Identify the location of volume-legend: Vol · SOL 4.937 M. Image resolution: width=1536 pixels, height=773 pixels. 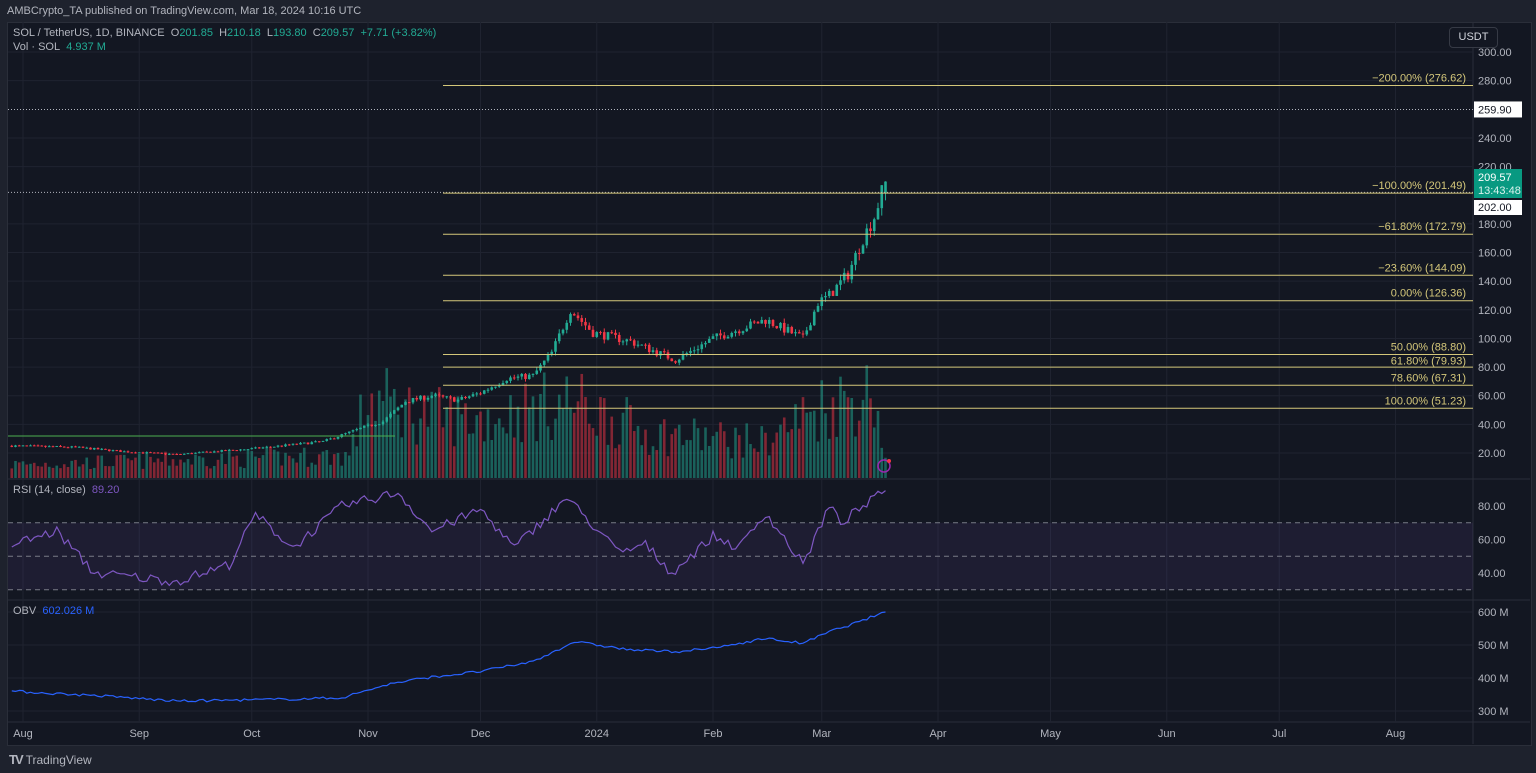
(59, 47).